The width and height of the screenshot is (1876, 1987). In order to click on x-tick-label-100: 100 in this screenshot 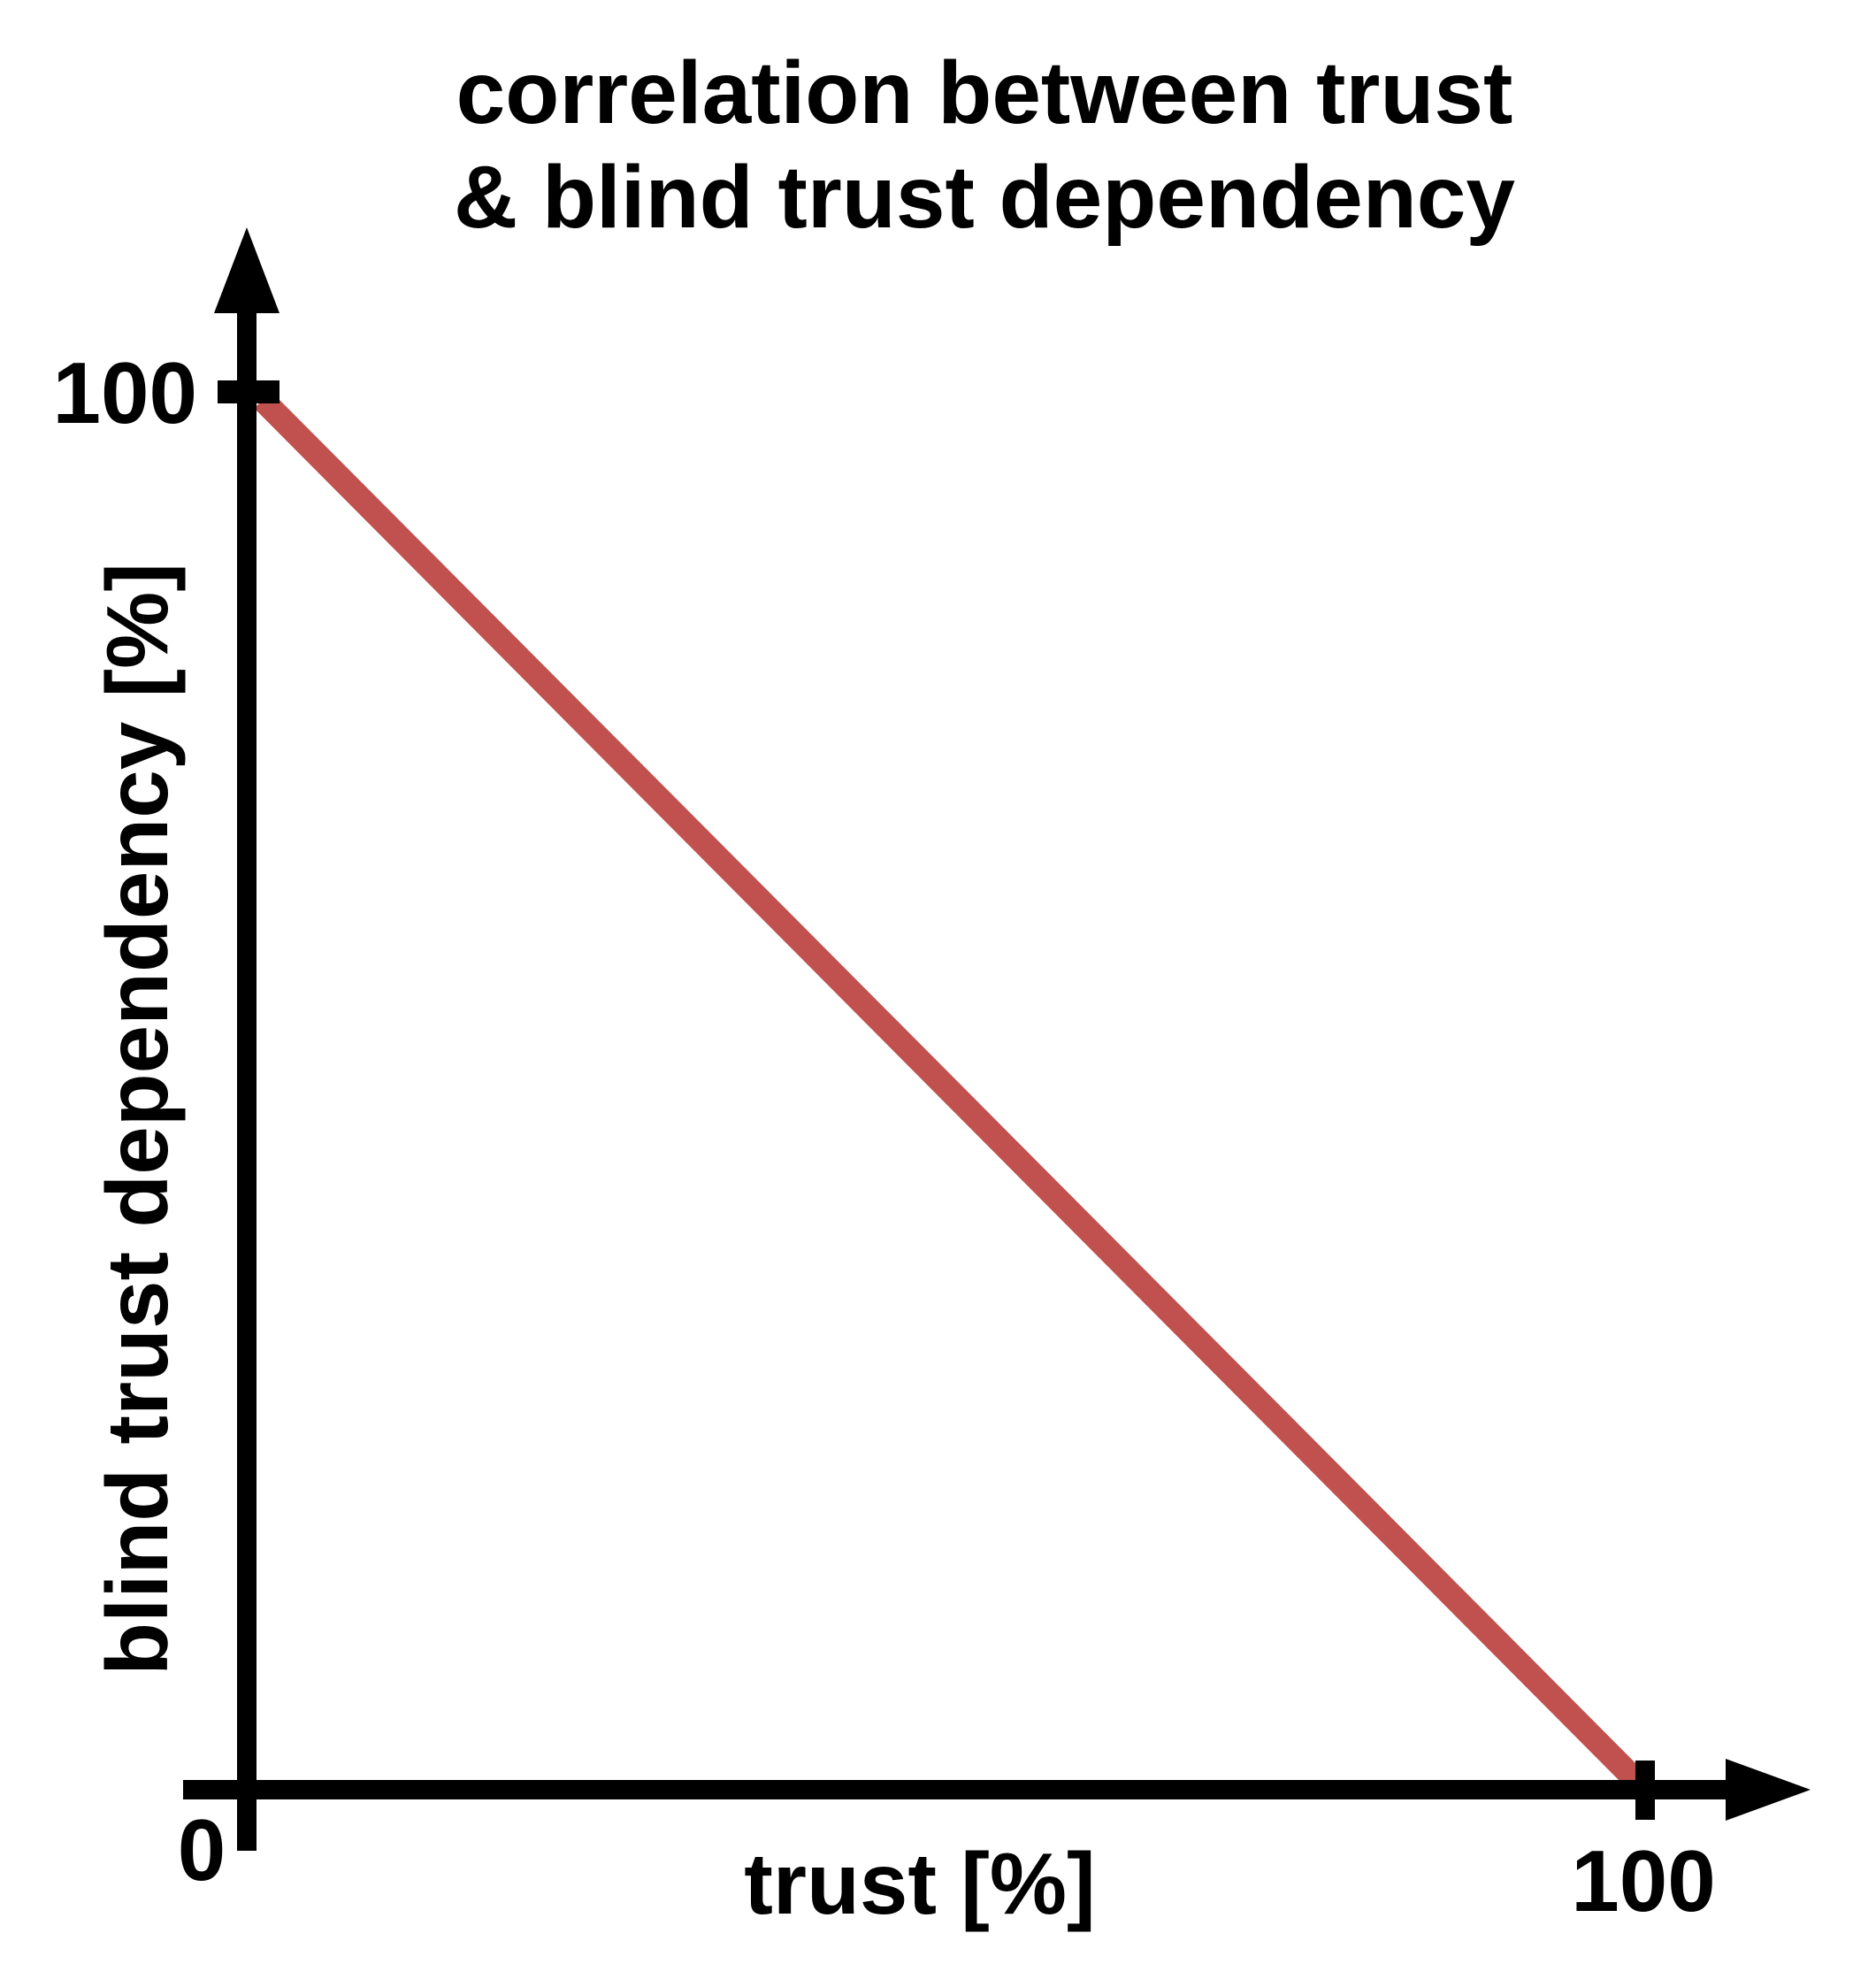, I will do `click(1644, 1881)`.